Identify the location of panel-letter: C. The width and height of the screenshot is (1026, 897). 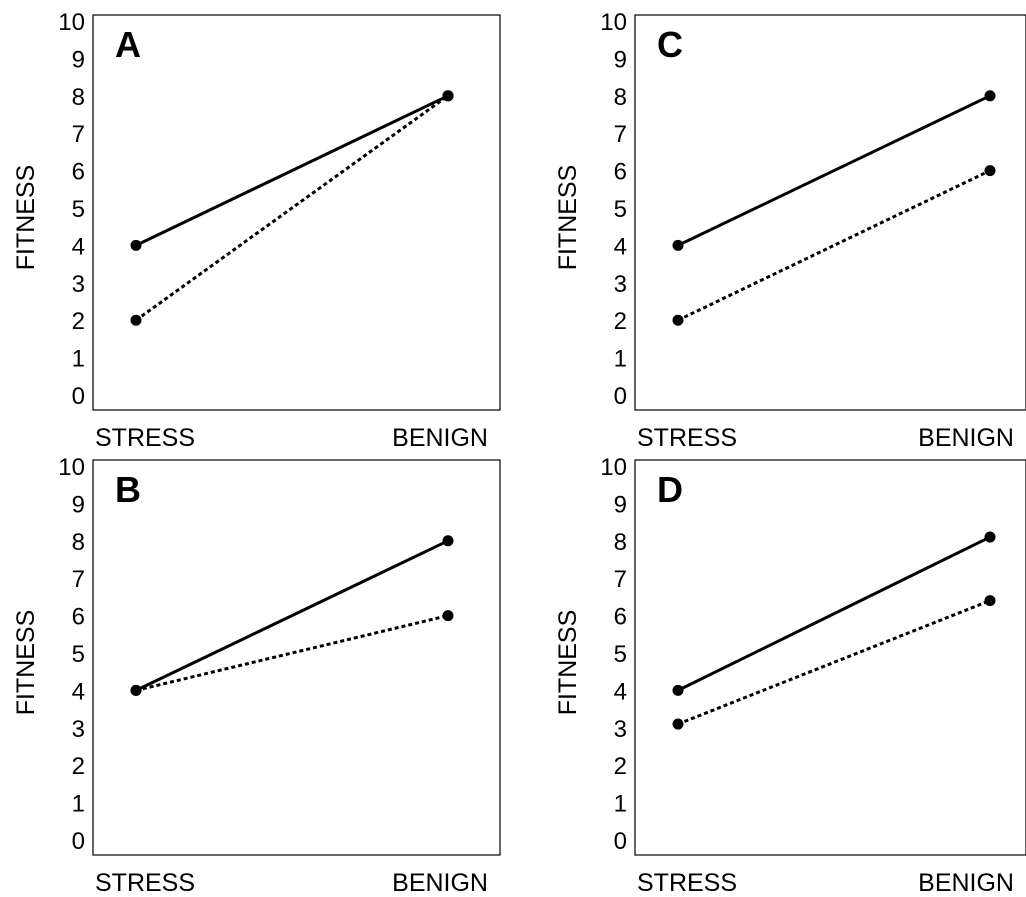
(670, 44).